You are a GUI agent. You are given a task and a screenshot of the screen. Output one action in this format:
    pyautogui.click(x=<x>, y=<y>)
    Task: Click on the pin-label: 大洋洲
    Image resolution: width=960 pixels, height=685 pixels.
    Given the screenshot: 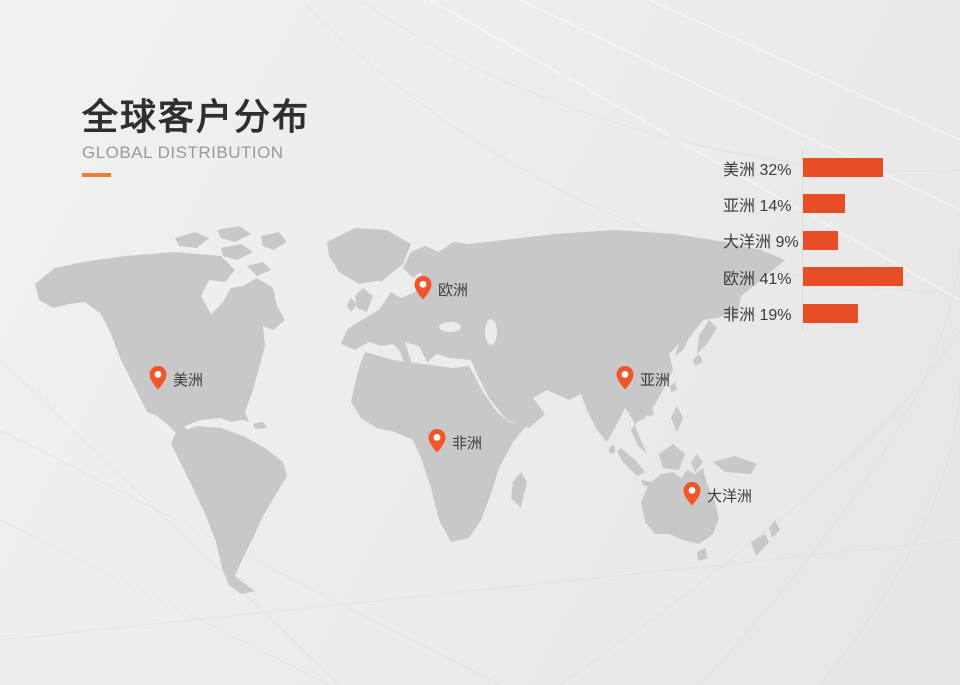 What is the action you would take?
    pyautogui.click(x=730, y=496)
    